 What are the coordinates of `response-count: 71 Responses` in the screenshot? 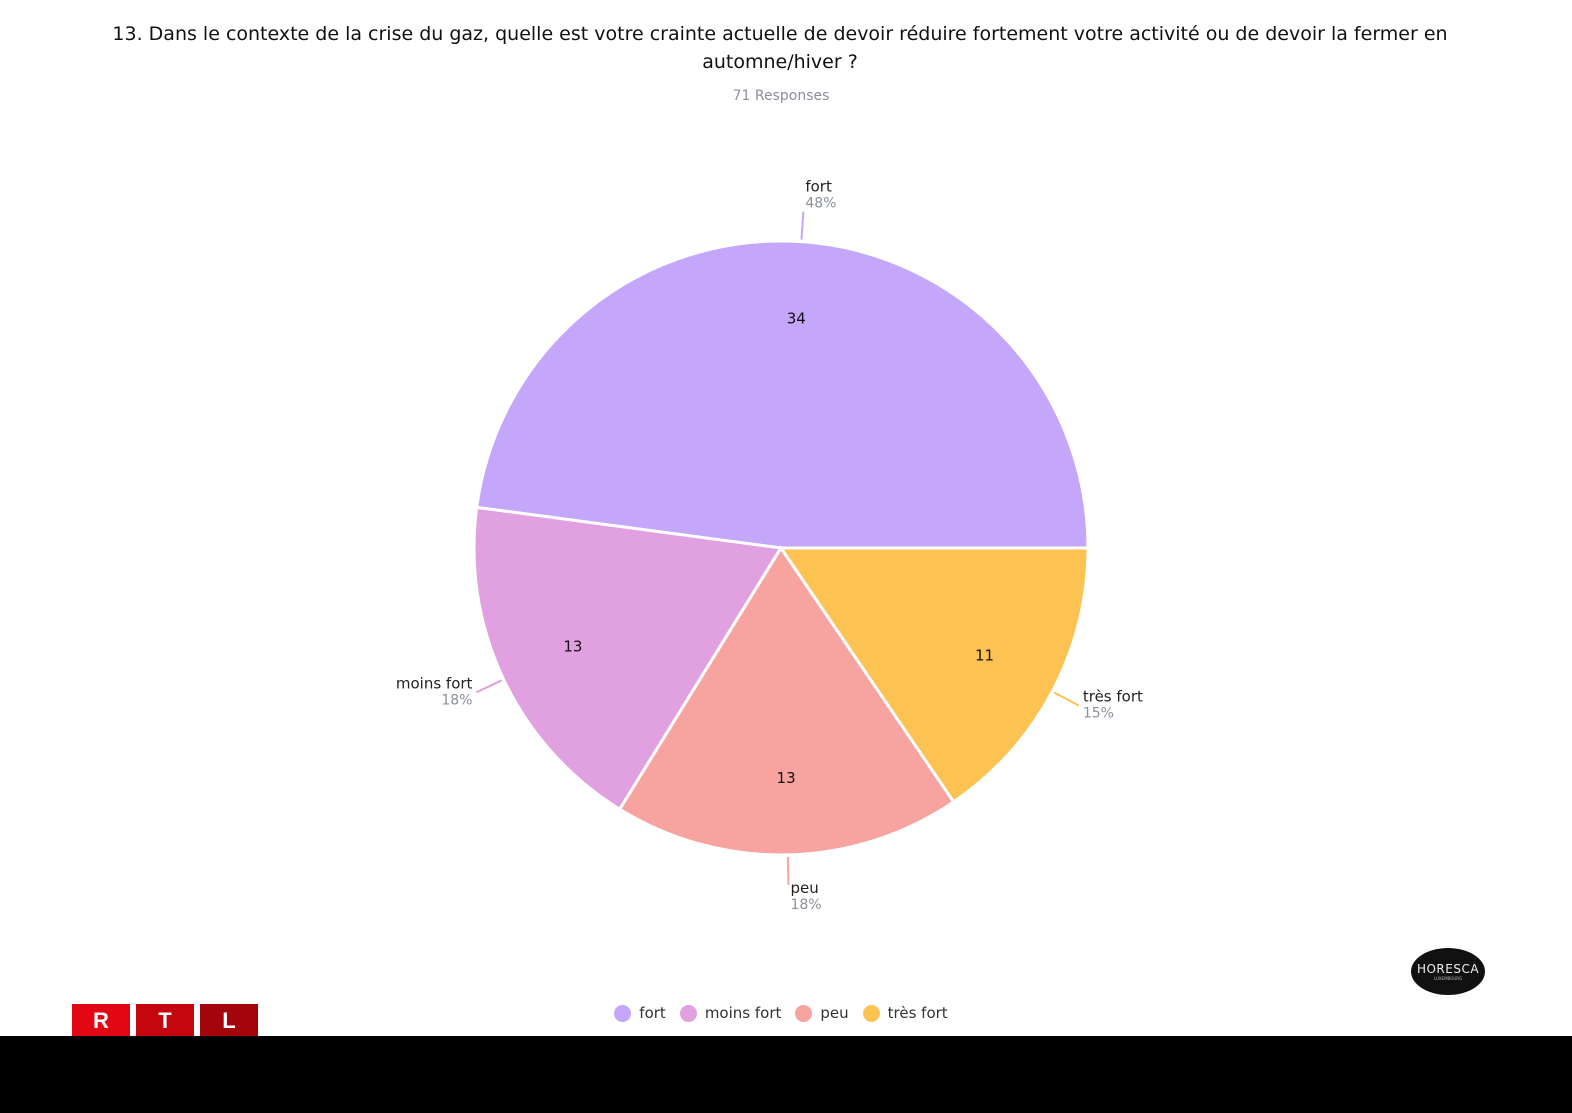 It's located at (781, 96).